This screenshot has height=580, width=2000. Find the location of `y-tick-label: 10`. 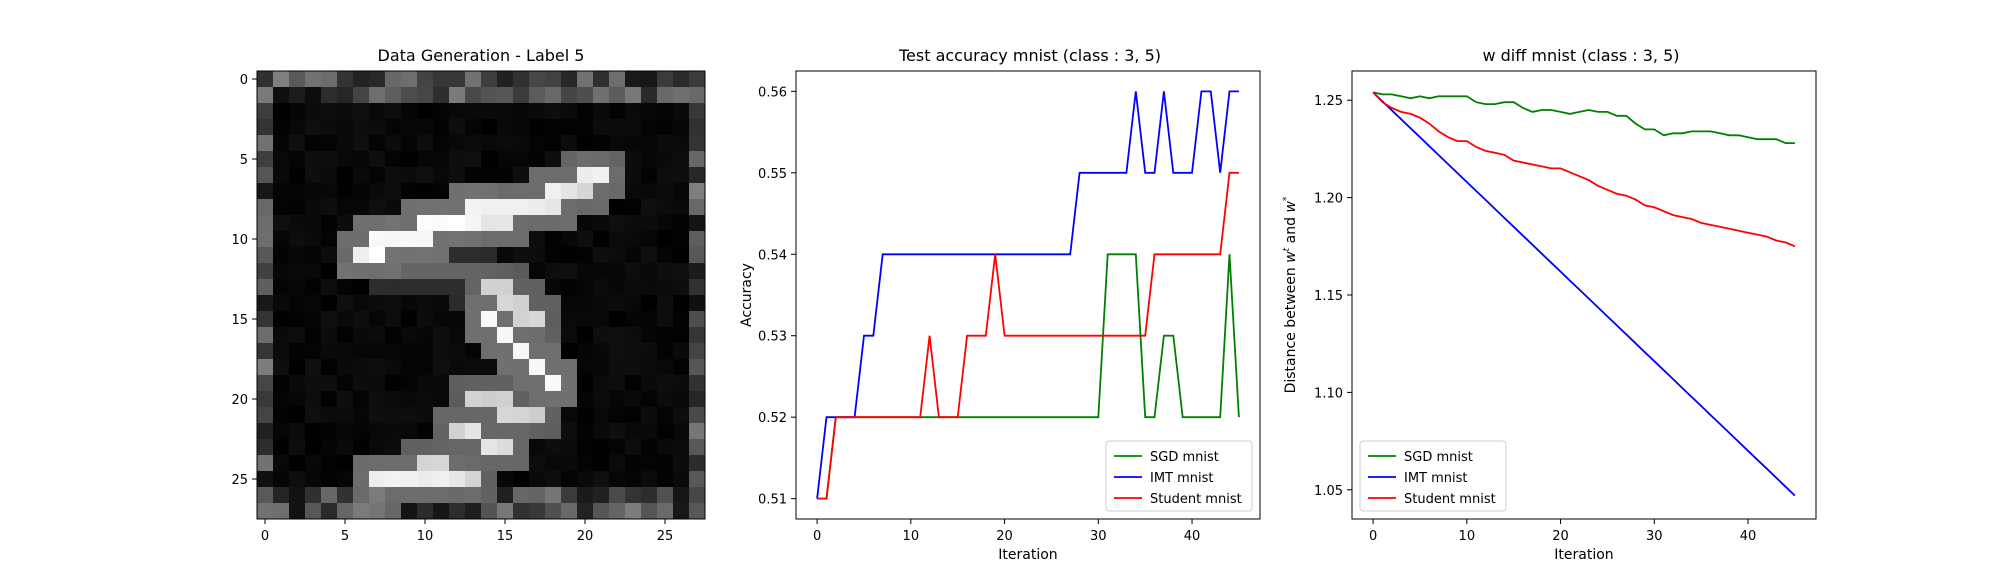

y-tick-label: 10 is located at coordinates (239, 240).